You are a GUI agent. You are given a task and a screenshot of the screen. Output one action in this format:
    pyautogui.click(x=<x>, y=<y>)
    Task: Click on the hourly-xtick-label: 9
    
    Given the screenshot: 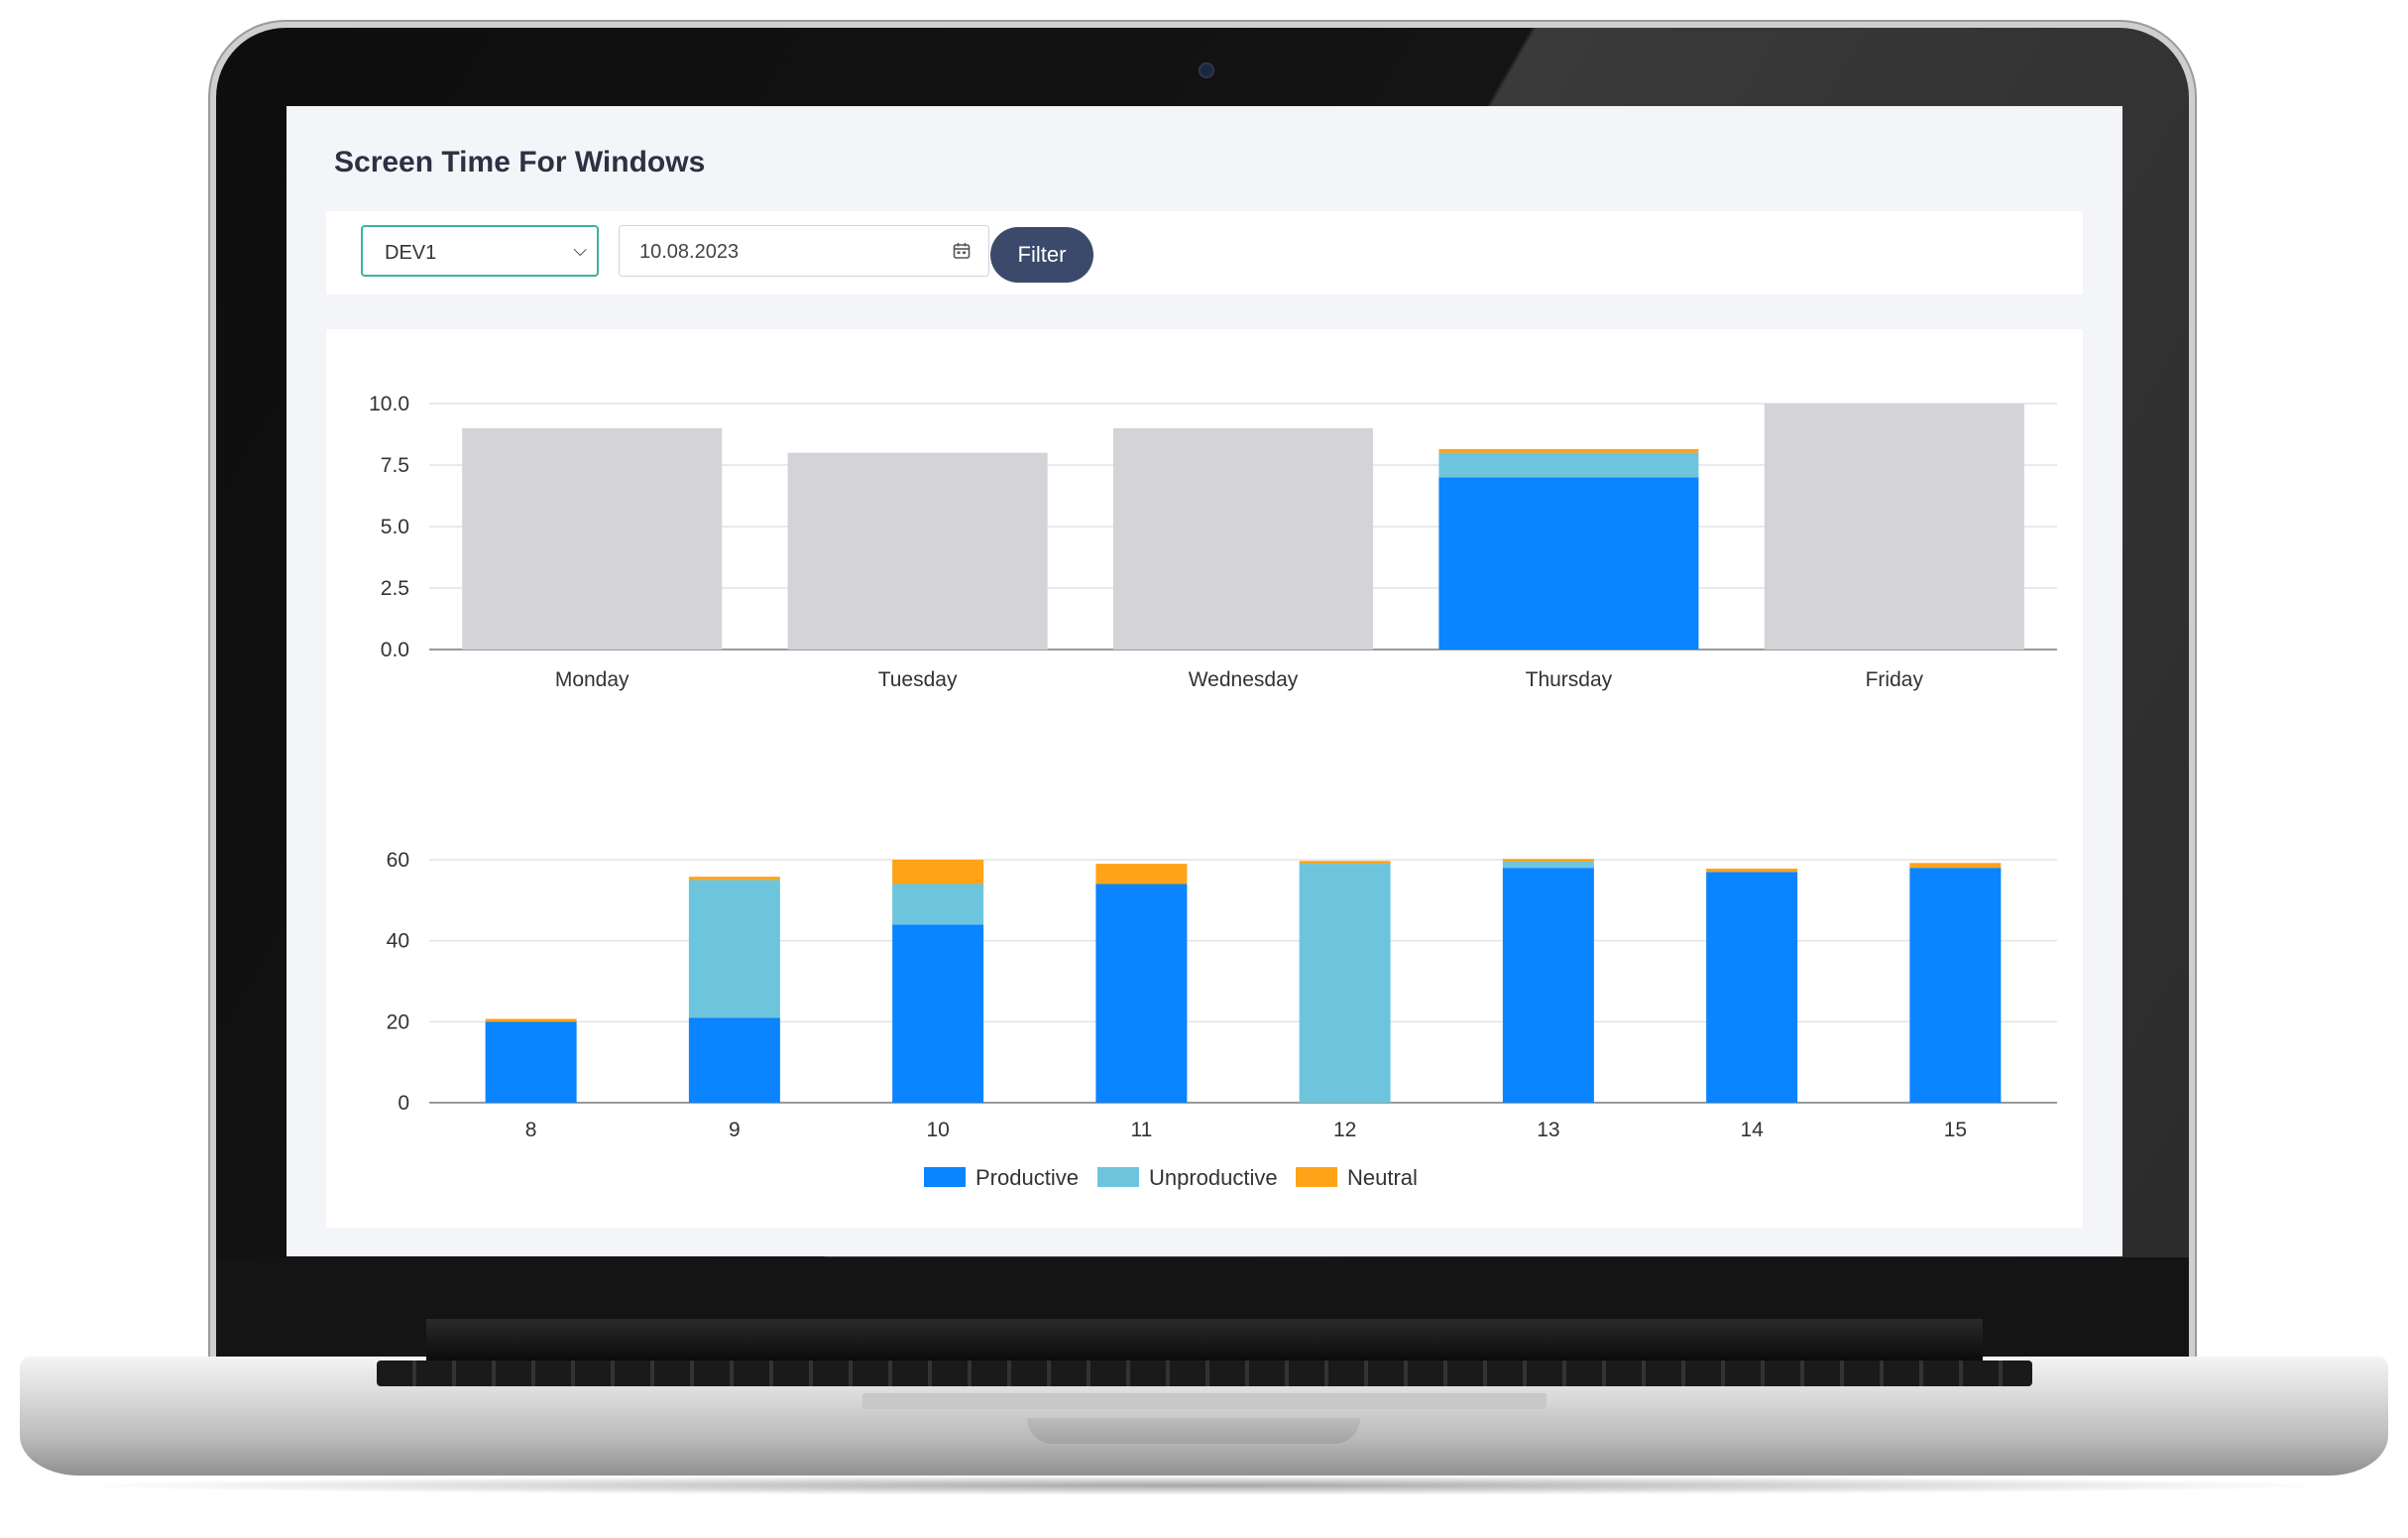 What is the action you would take?
    pyautogui.click(x=735, y=1130)
    